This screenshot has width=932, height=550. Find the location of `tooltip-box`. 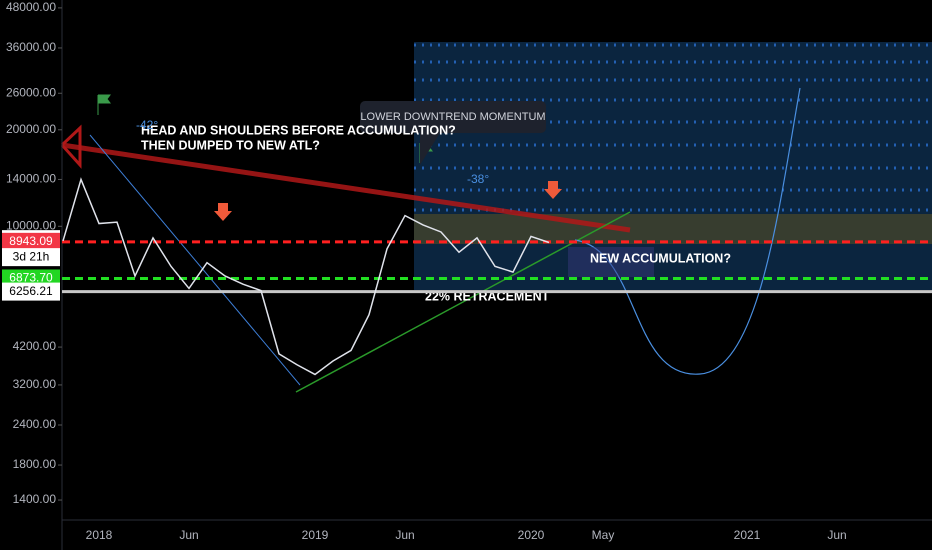

tooltip-box is located at coordinates (453, 117).